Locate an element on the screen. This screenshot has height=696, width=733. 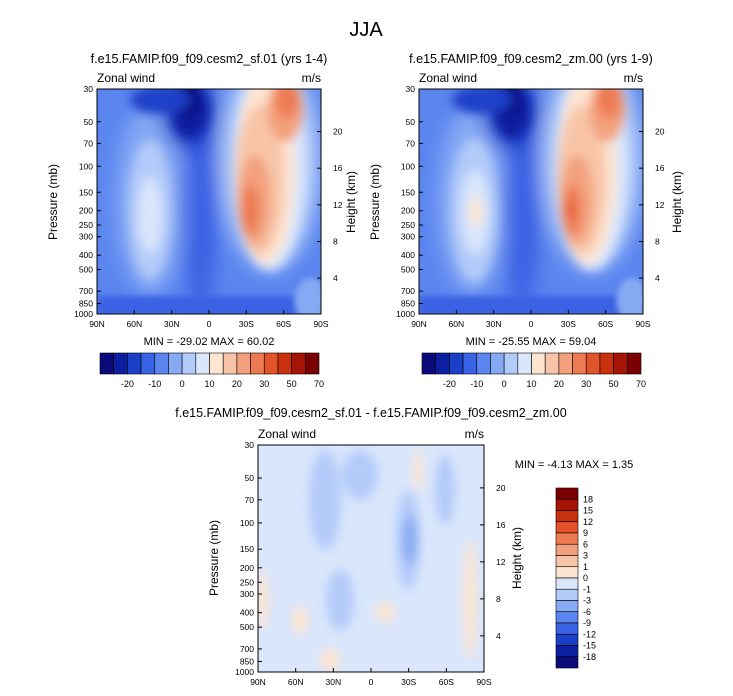
x-tick-label: 60S is located at coordinates (283, 324).